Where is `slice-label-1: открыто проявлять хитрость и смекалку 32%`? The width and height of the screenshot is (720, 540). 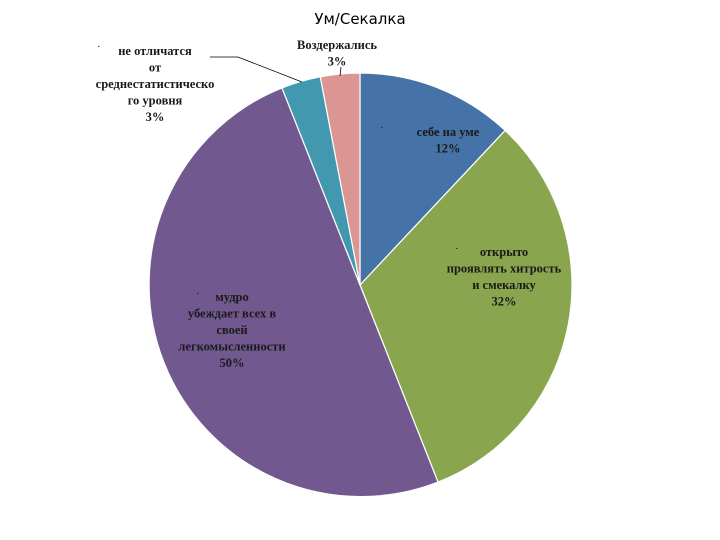
slice-label-1: открыто проявлять хитрость и смекалку 32% is located at coordinates (504, 277).